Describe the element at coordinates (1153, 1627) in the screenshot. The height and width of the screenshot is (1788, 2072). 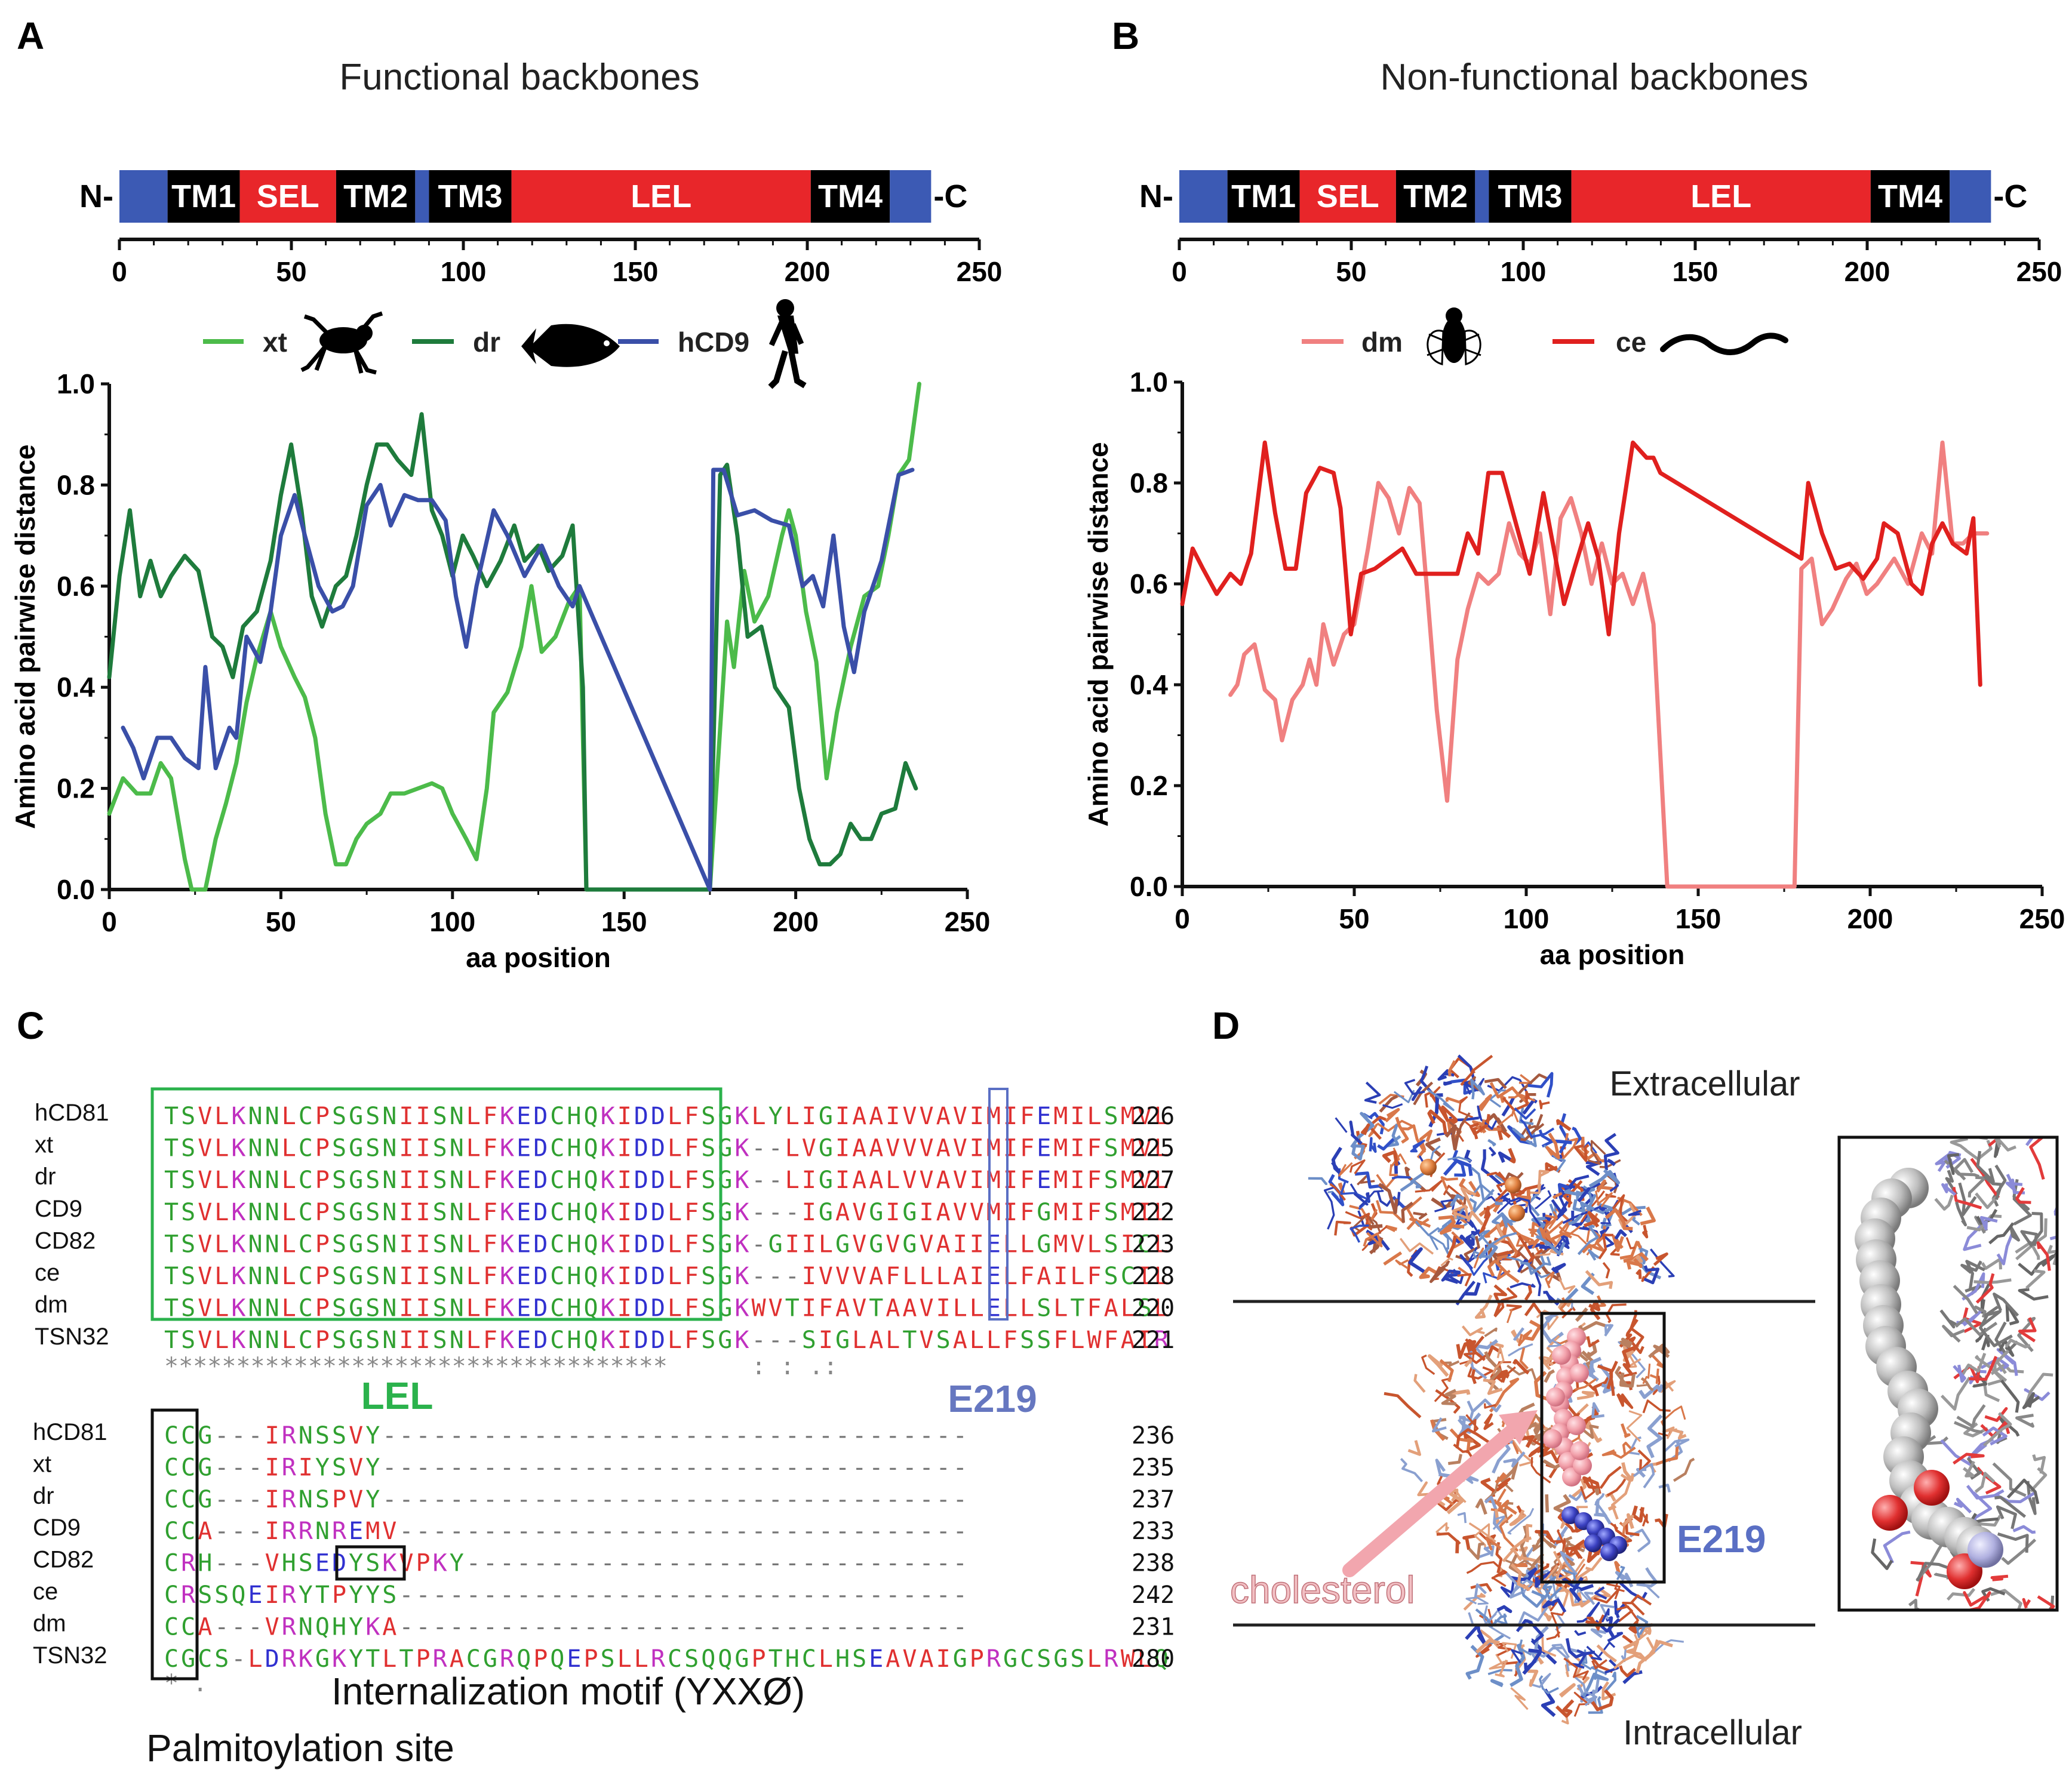
I see `sequence-end-position: 231` at that location.